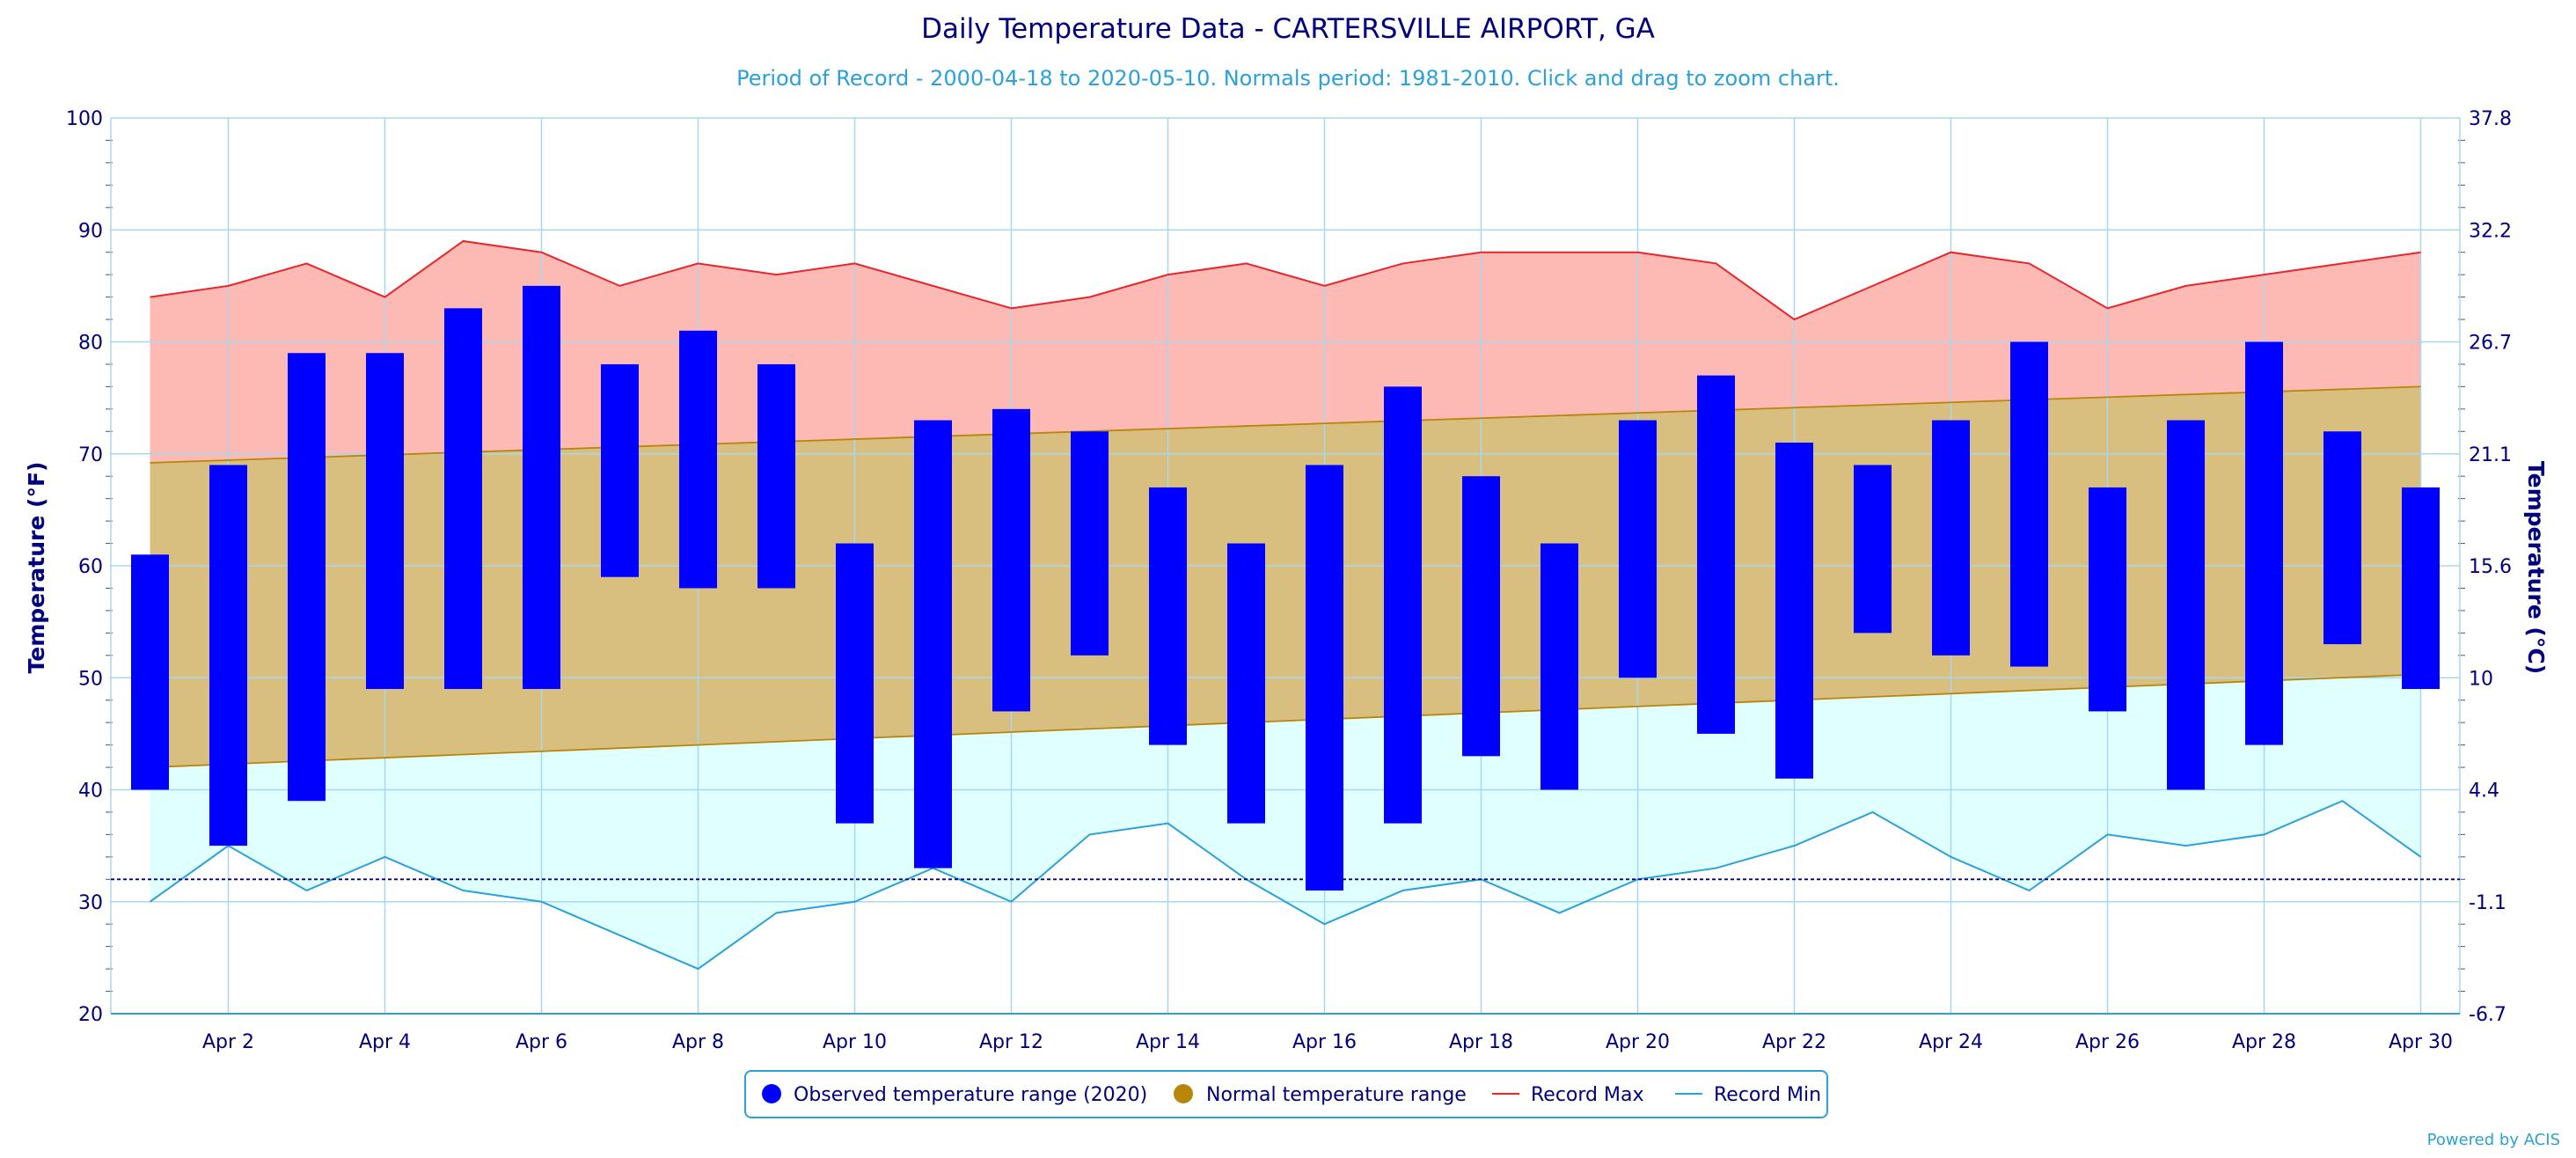  What do you see at coordinates (1587, 1095) in the screenshot?
I see `legend-record-max-label: Record Max` at bounding box center [1587, 1095].